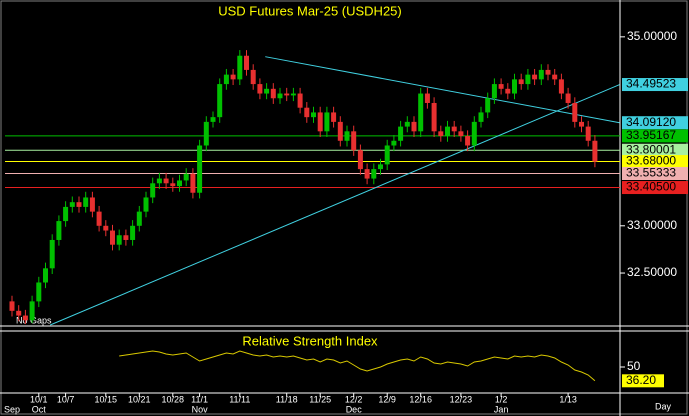  What do you see at coordinates (310, 340) in the screenshot?
I see `rsi-title: Relative Strength Index` at bounding box center [310, 340].